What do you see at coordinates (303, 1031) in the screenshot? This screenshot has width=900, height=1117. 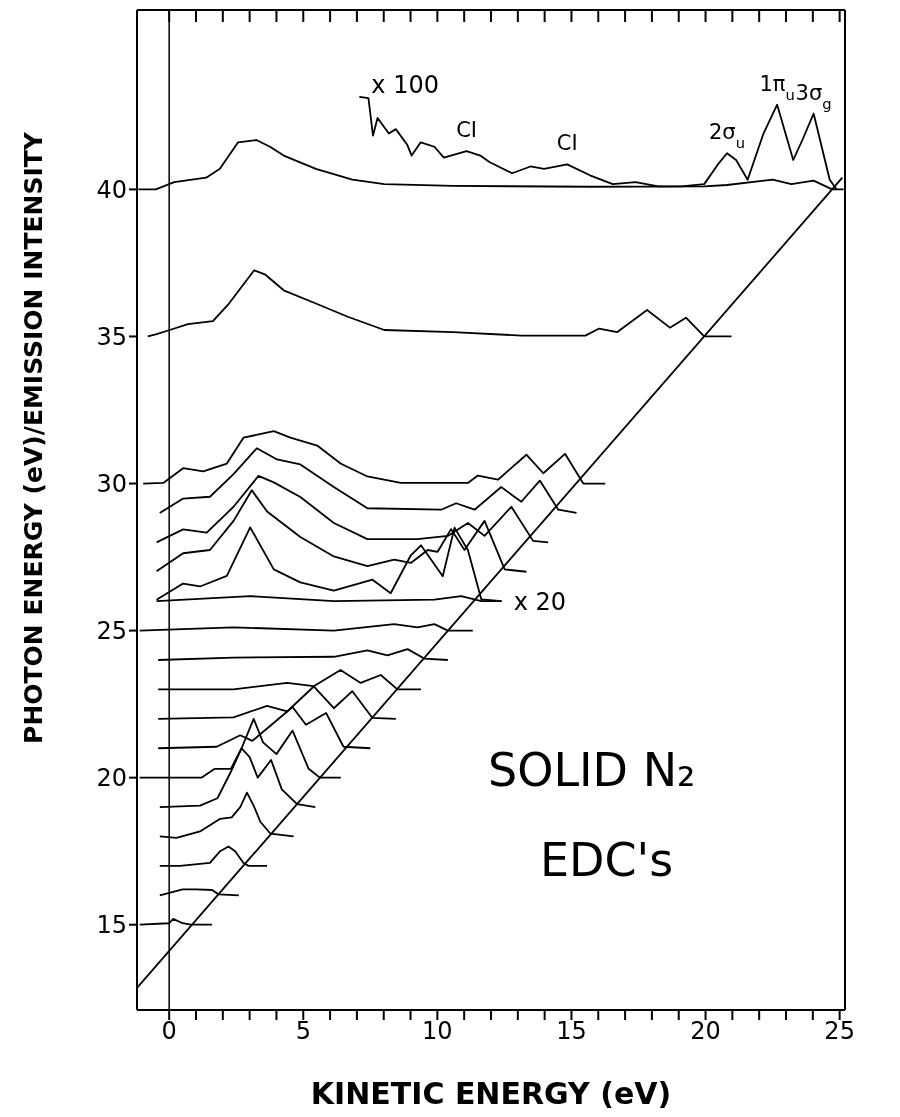 I see `x-tick-label: 5` at bounding box center [303, 1031].